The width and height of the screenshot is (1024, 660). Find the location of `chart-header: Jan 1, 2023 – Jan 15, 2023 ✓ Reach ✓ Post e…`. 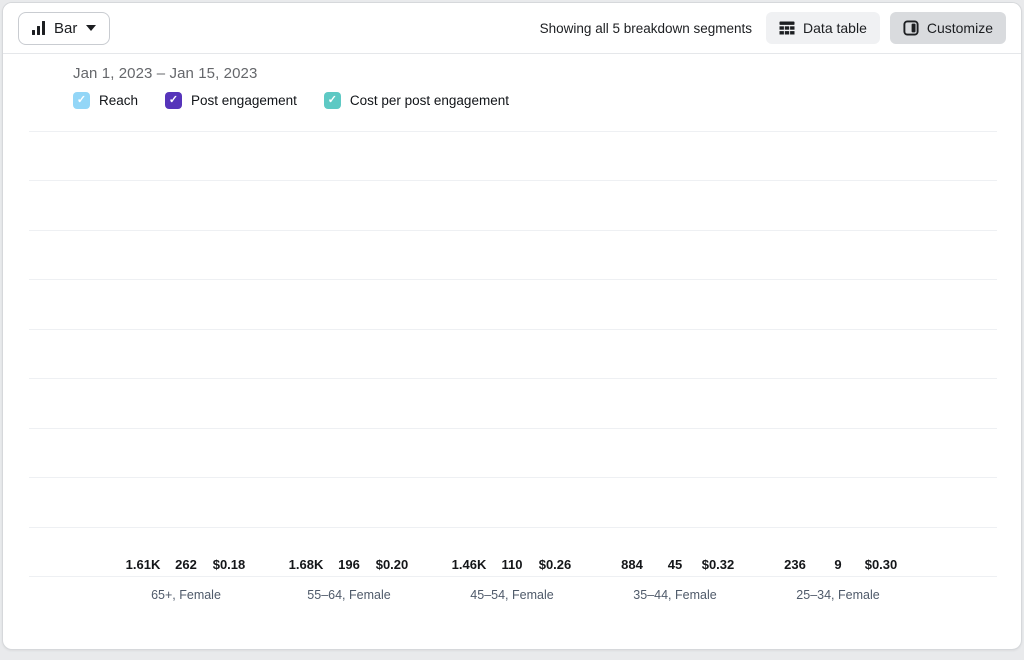

chart-header: Jan 1, 2023 – Jan 15, 2023 ✓ Reach ✓ Post e… is located at coordinates (512, 81).